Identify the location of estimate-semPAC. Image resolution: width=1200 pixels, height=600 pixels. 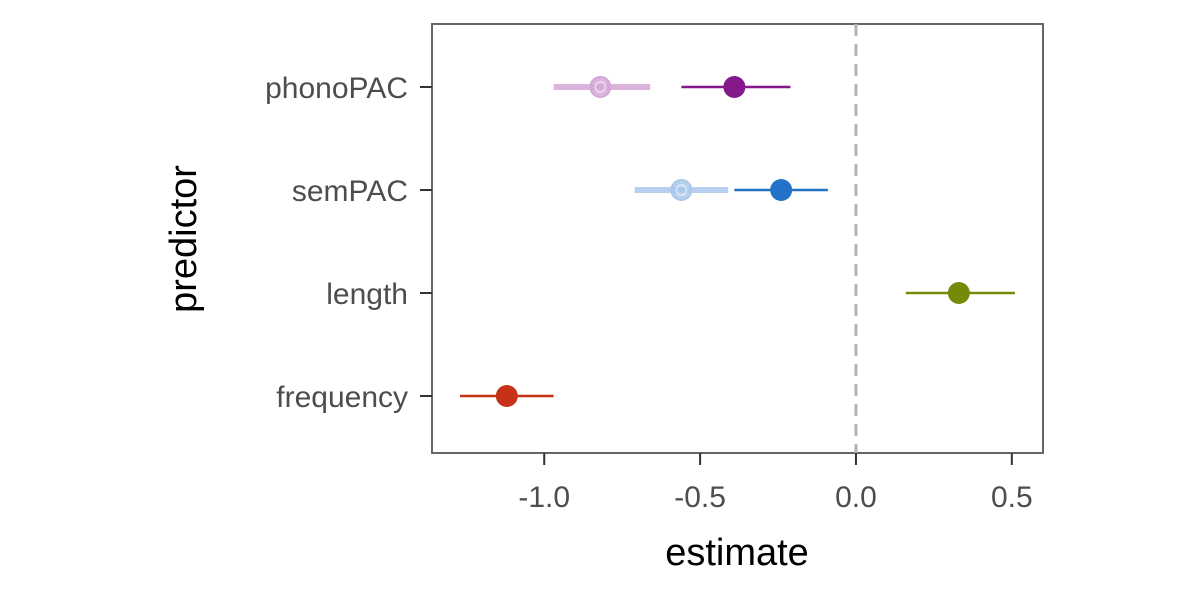
(781, 190).